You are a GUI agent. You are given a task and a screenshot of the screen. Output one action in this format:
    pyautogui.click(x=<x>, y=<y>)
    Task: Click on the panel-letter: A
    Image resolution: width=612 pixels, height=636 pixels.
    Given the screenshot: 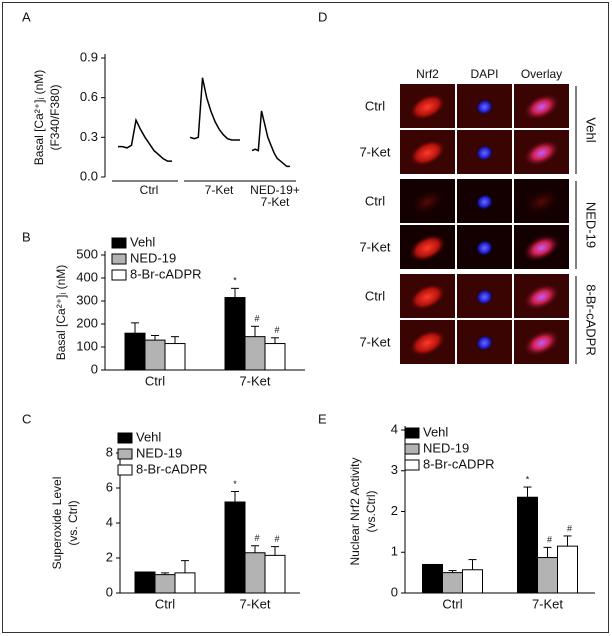 What is the action you would take?
    pyautogui.click(x=26, y=16)
    